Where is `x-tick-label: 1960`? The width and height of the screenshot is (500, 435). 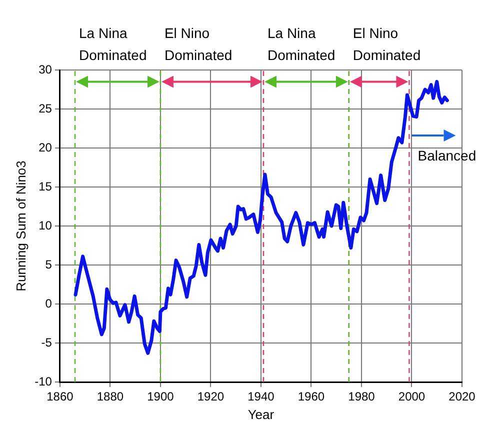
x-tick-label: 1960 is located at coordinates (311, 397).